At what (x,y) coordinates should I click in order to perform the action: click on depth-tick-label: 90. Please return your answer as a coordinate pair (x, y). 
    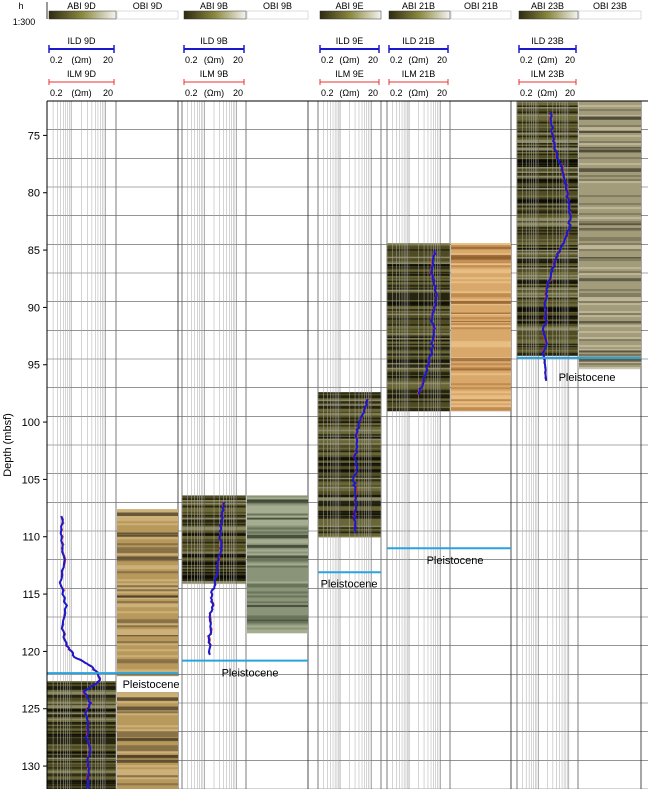
    Looking at the image, I should click on (34, 308).